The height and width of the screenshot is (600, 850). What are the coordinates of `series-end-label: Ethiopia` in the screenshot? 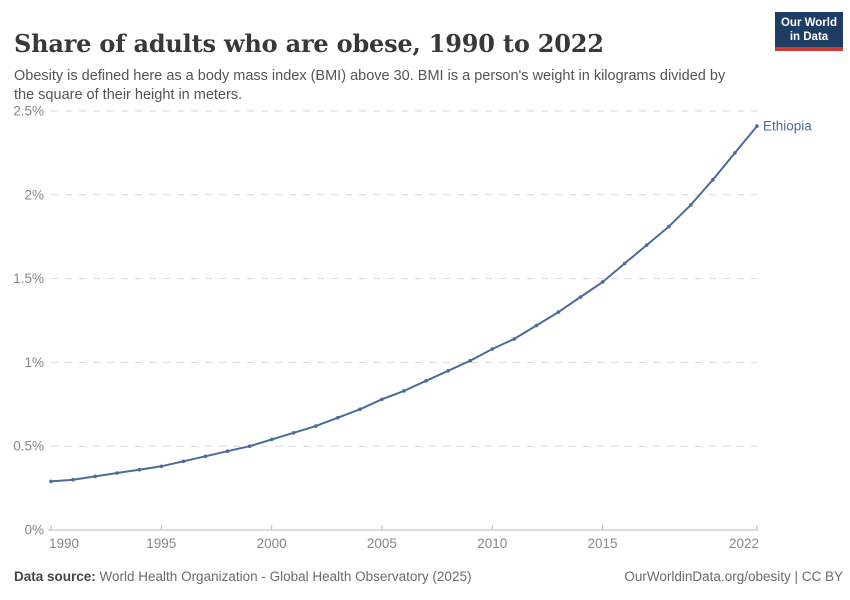 It's located at (787, 126).